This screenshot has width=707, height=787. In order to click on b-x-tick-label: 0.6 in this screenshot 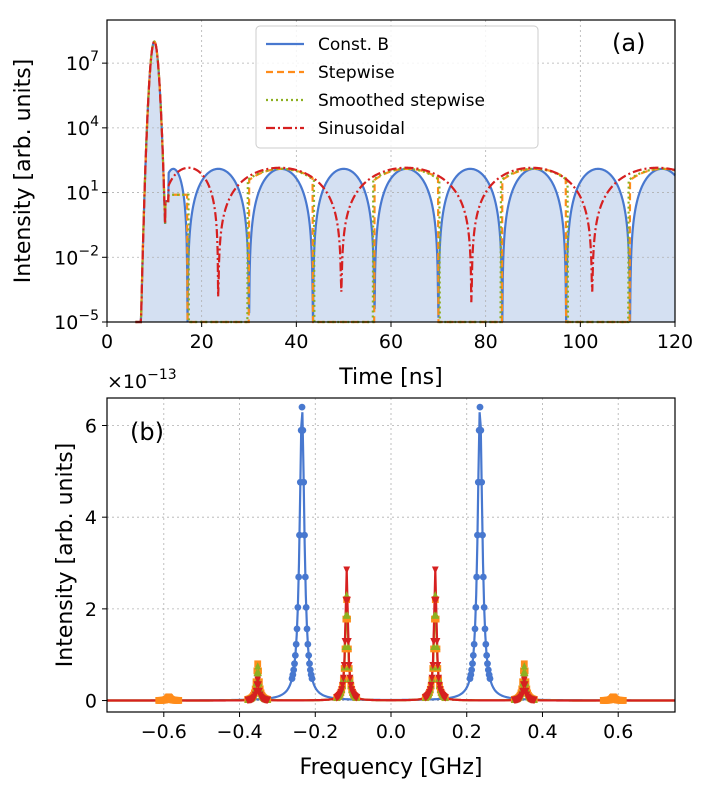, I will do `click(618, 732)`.